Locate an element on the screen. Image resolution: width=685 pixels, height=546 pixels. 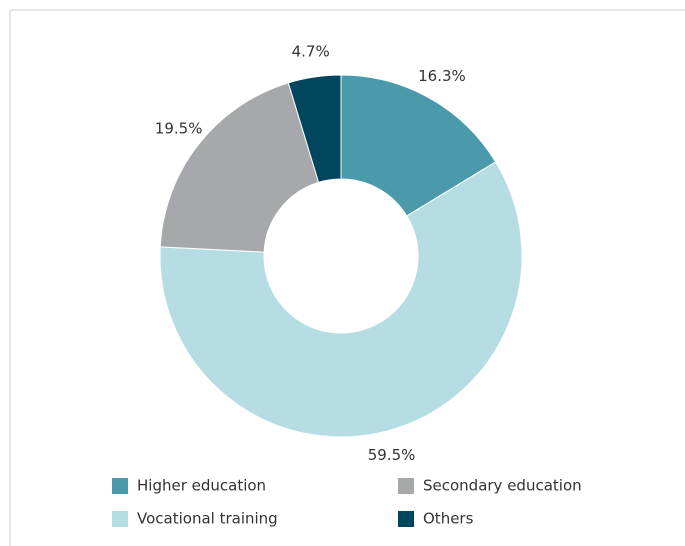
legend-label: Vocational training is located at coordinates (207, 519).